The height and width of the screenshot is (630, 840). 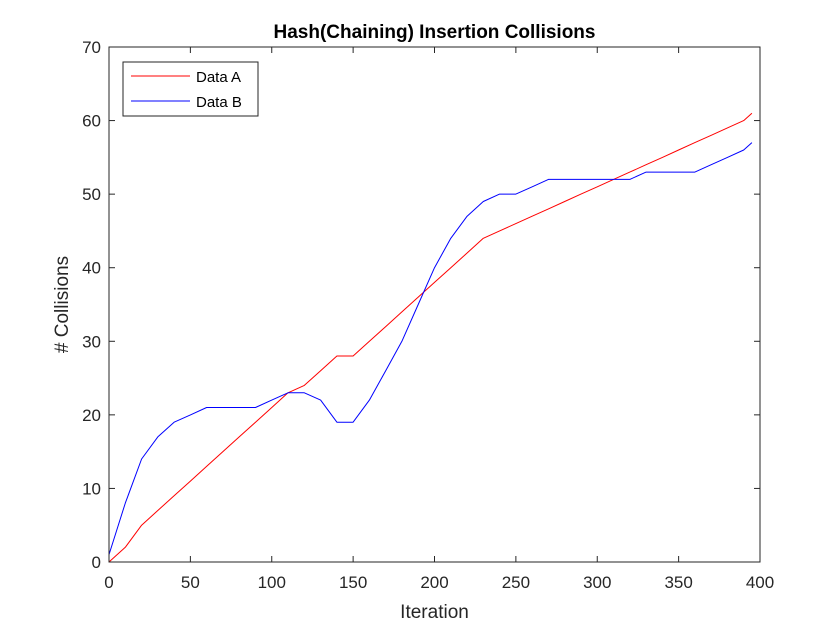 I want to click on y-tick-label: 20, so click(x=91, y=415).